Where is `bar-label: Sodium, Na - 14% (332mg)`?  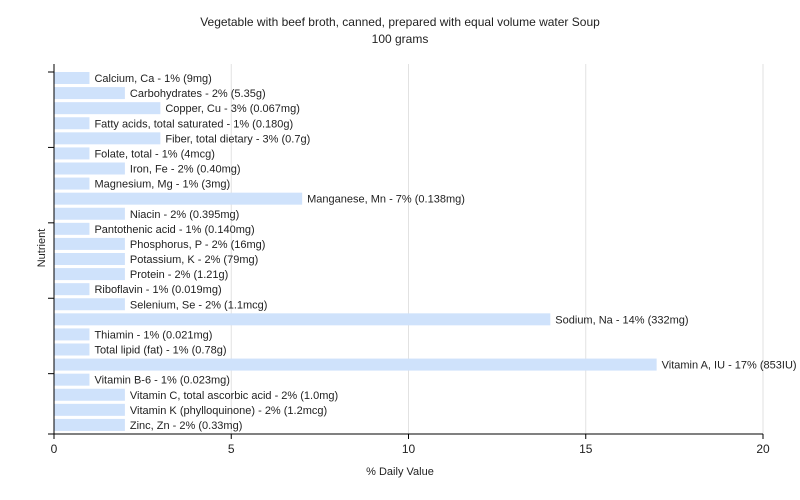
bar-label: Sodium, Na - 14% (332mg) is located at coordinates (621, 320).